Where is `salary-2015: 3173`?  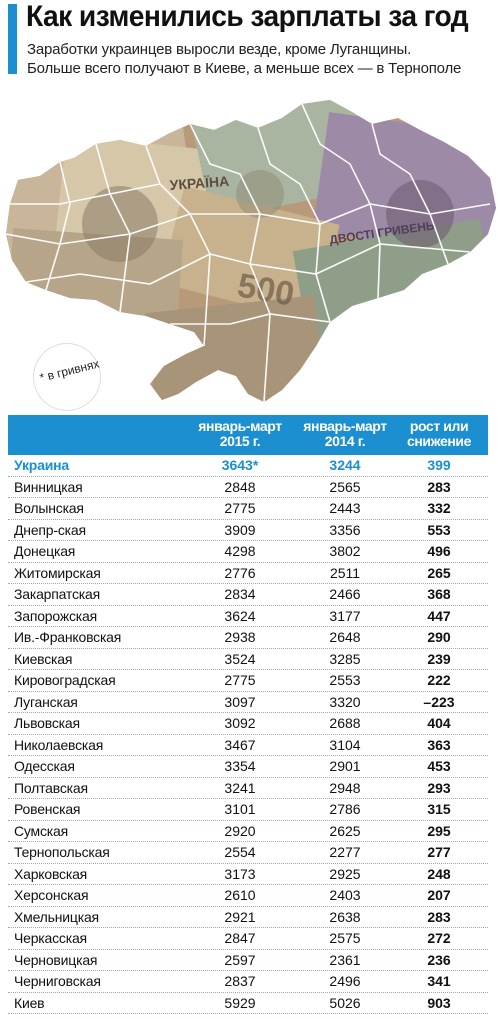 salary-2015: 3173 is located at coordinates (240, 873).